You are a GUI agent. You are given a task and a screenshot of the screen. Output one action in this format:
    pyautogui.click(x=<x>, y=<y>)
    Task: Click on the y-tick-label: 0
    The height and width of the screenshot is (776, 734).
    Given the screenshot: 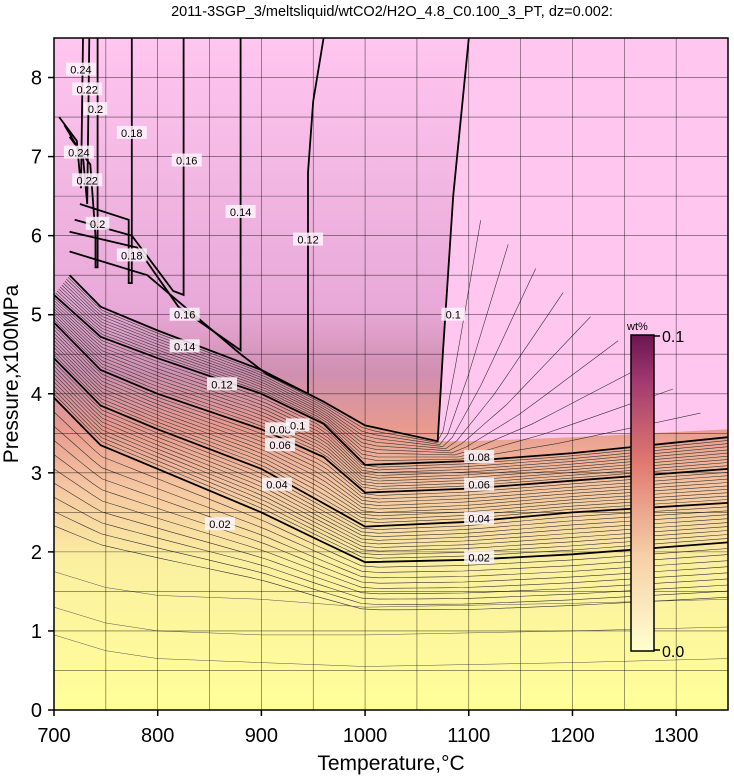 What is the action you would take?
    pyautogui.click(x=36, y=711)
    